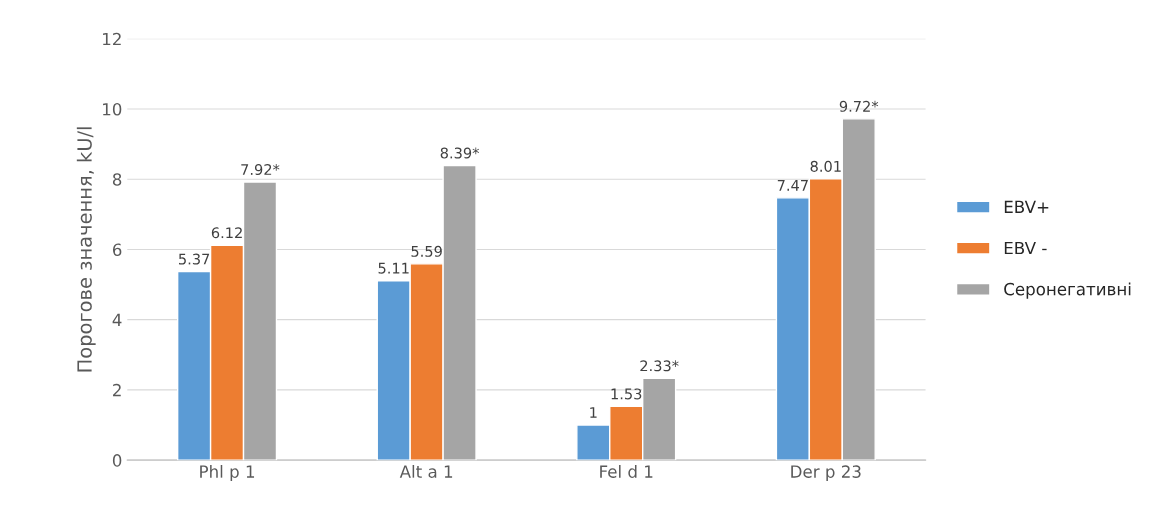  I want to click on data-label: 7.92*, so click(260, 170).